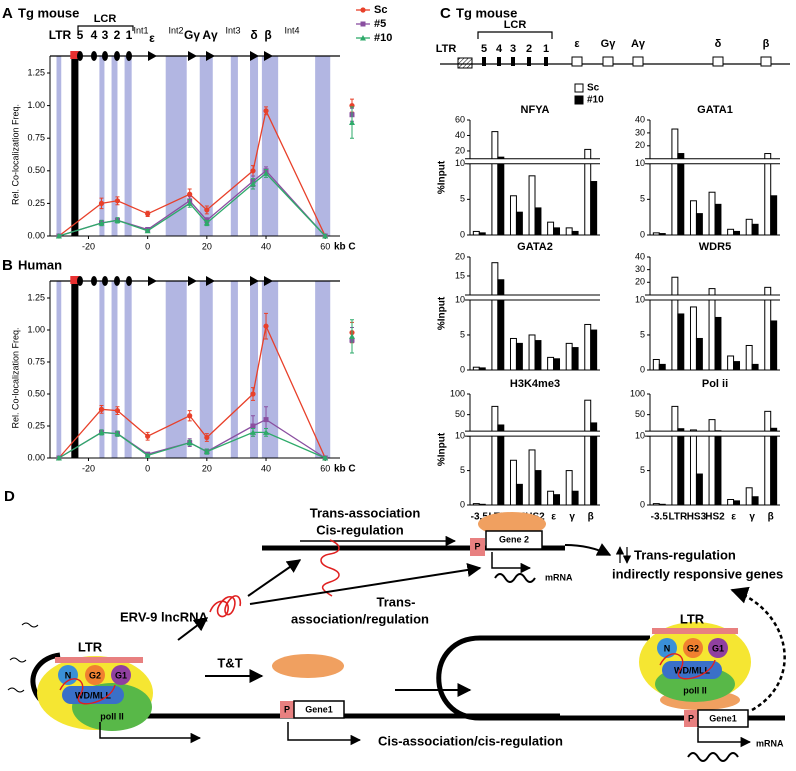 This screenshot has width=796, height=771. What do you see at coordinates (512, 524) in the screenshot?
I see `factor` at bounding box center [512, 524].